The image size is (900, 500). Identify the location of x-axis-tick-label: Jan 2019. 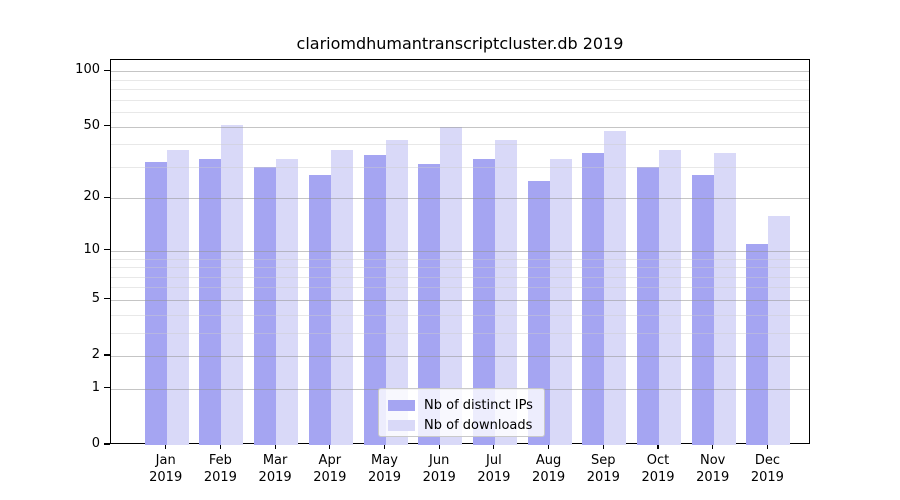
(166, 469).